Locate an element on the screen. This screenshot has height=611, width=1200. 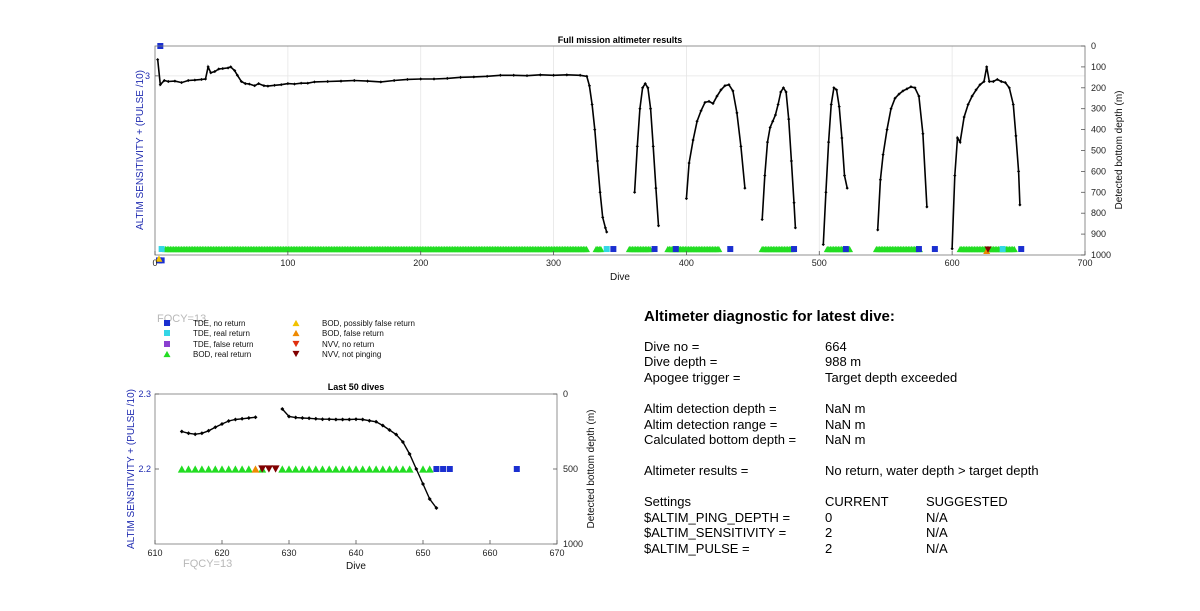
legend-label: NVV, not pinging is located at coordinates (351, 354).